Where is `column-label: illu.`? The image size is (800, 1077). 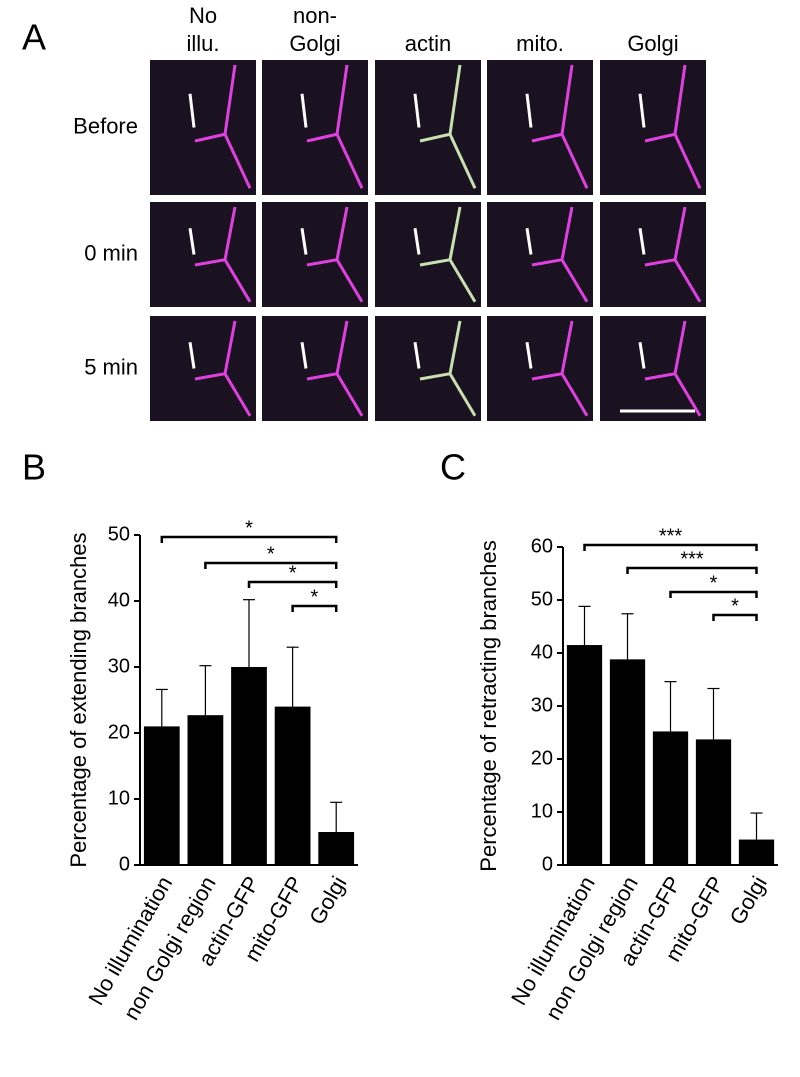
column-label: illu. is located at coordinates (202, 43).